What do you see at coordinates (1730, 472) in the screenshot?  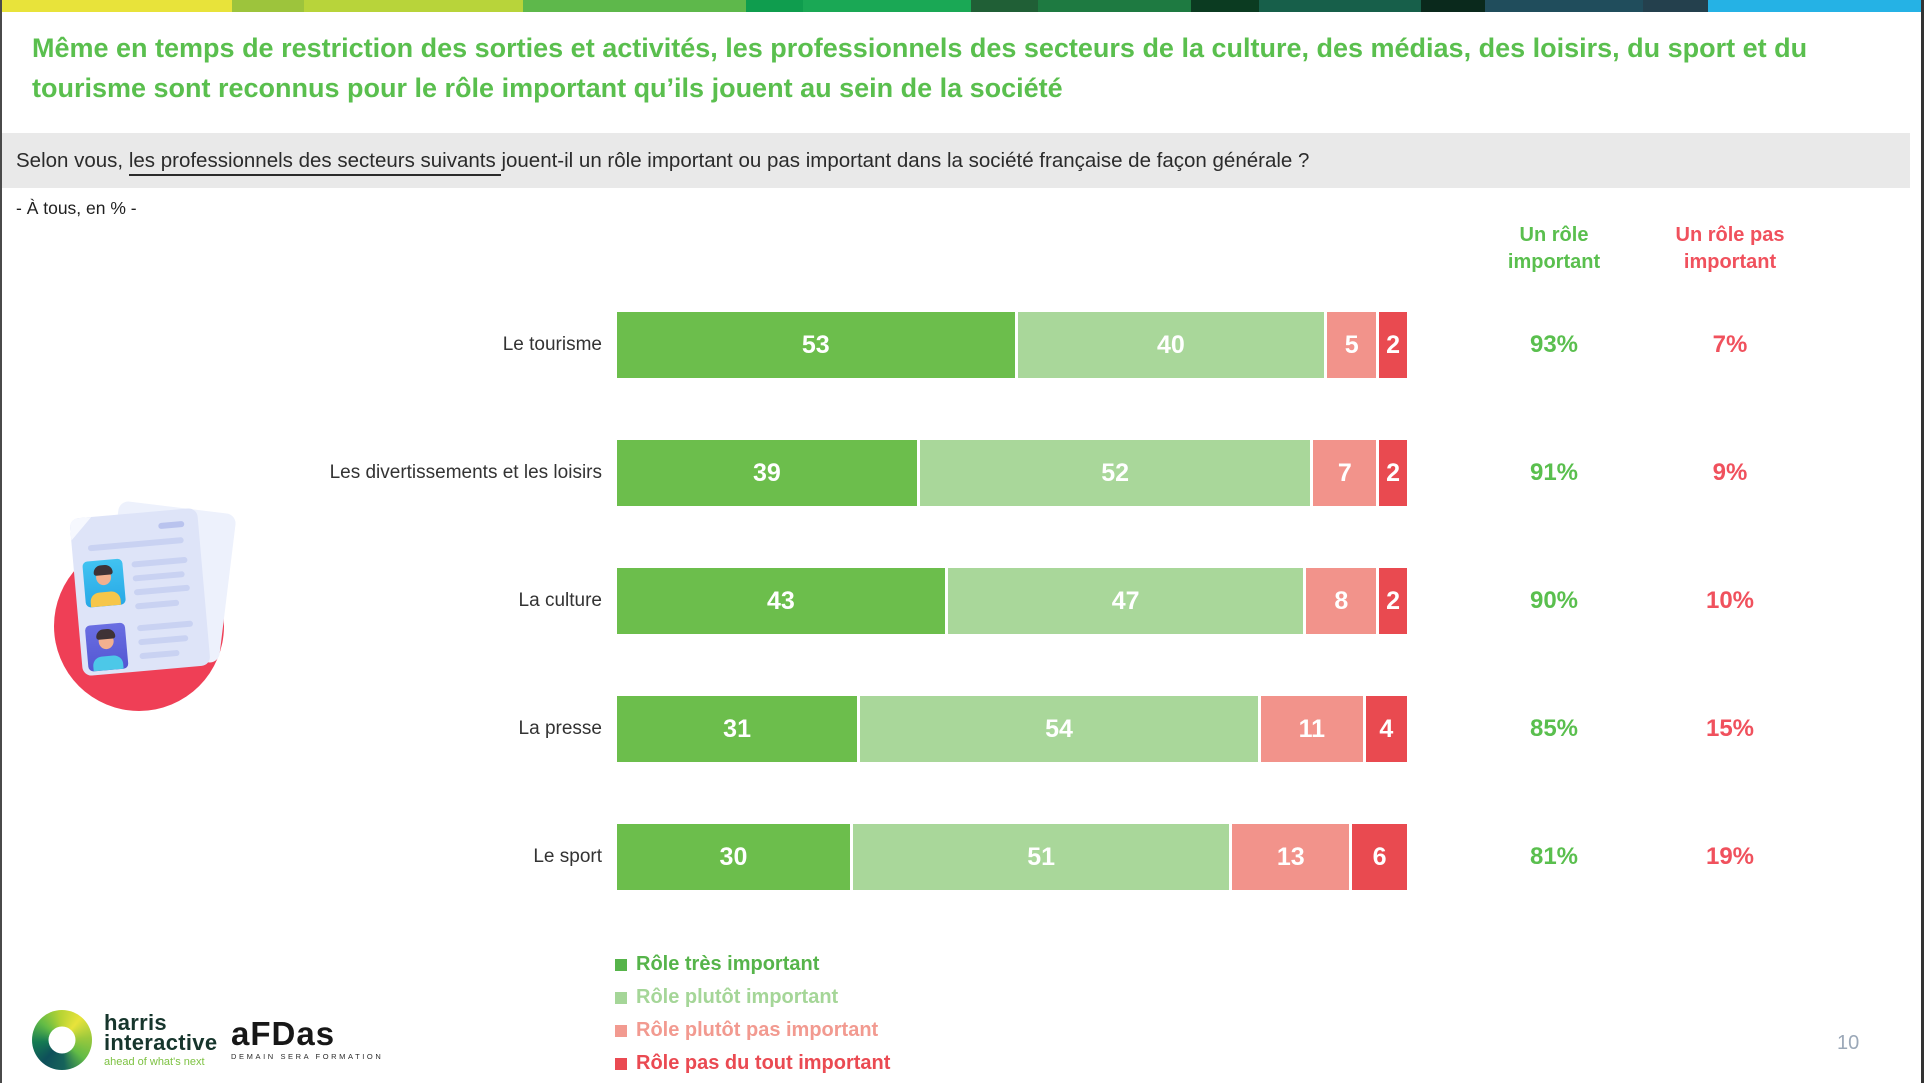 I see `total-not-important-value: 9%` at bounding box center [1730, 472].